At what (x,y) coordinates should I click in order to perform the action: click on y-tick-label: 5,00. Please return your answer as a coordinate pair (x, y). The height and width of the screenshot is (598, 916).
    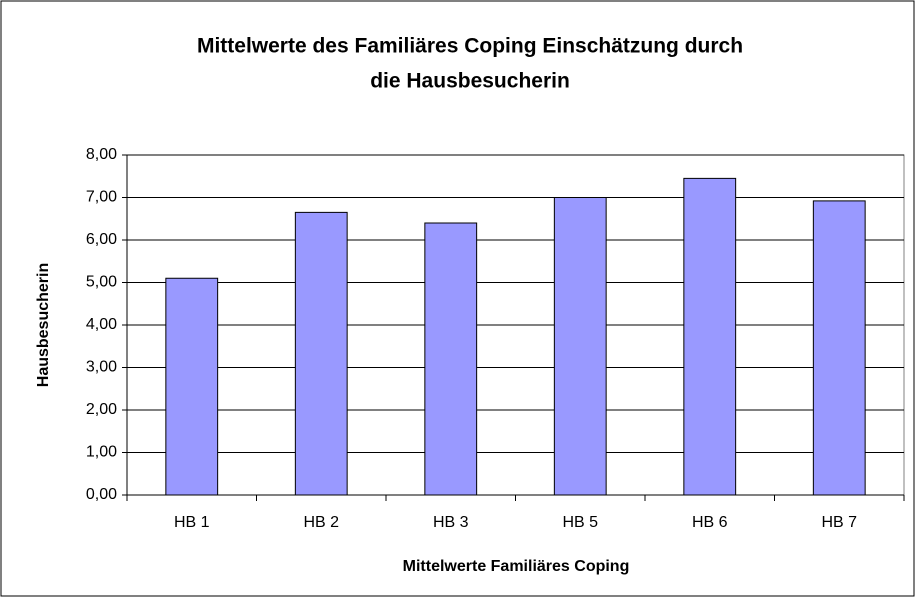
    Looking at the image, I should click on (101, 282).